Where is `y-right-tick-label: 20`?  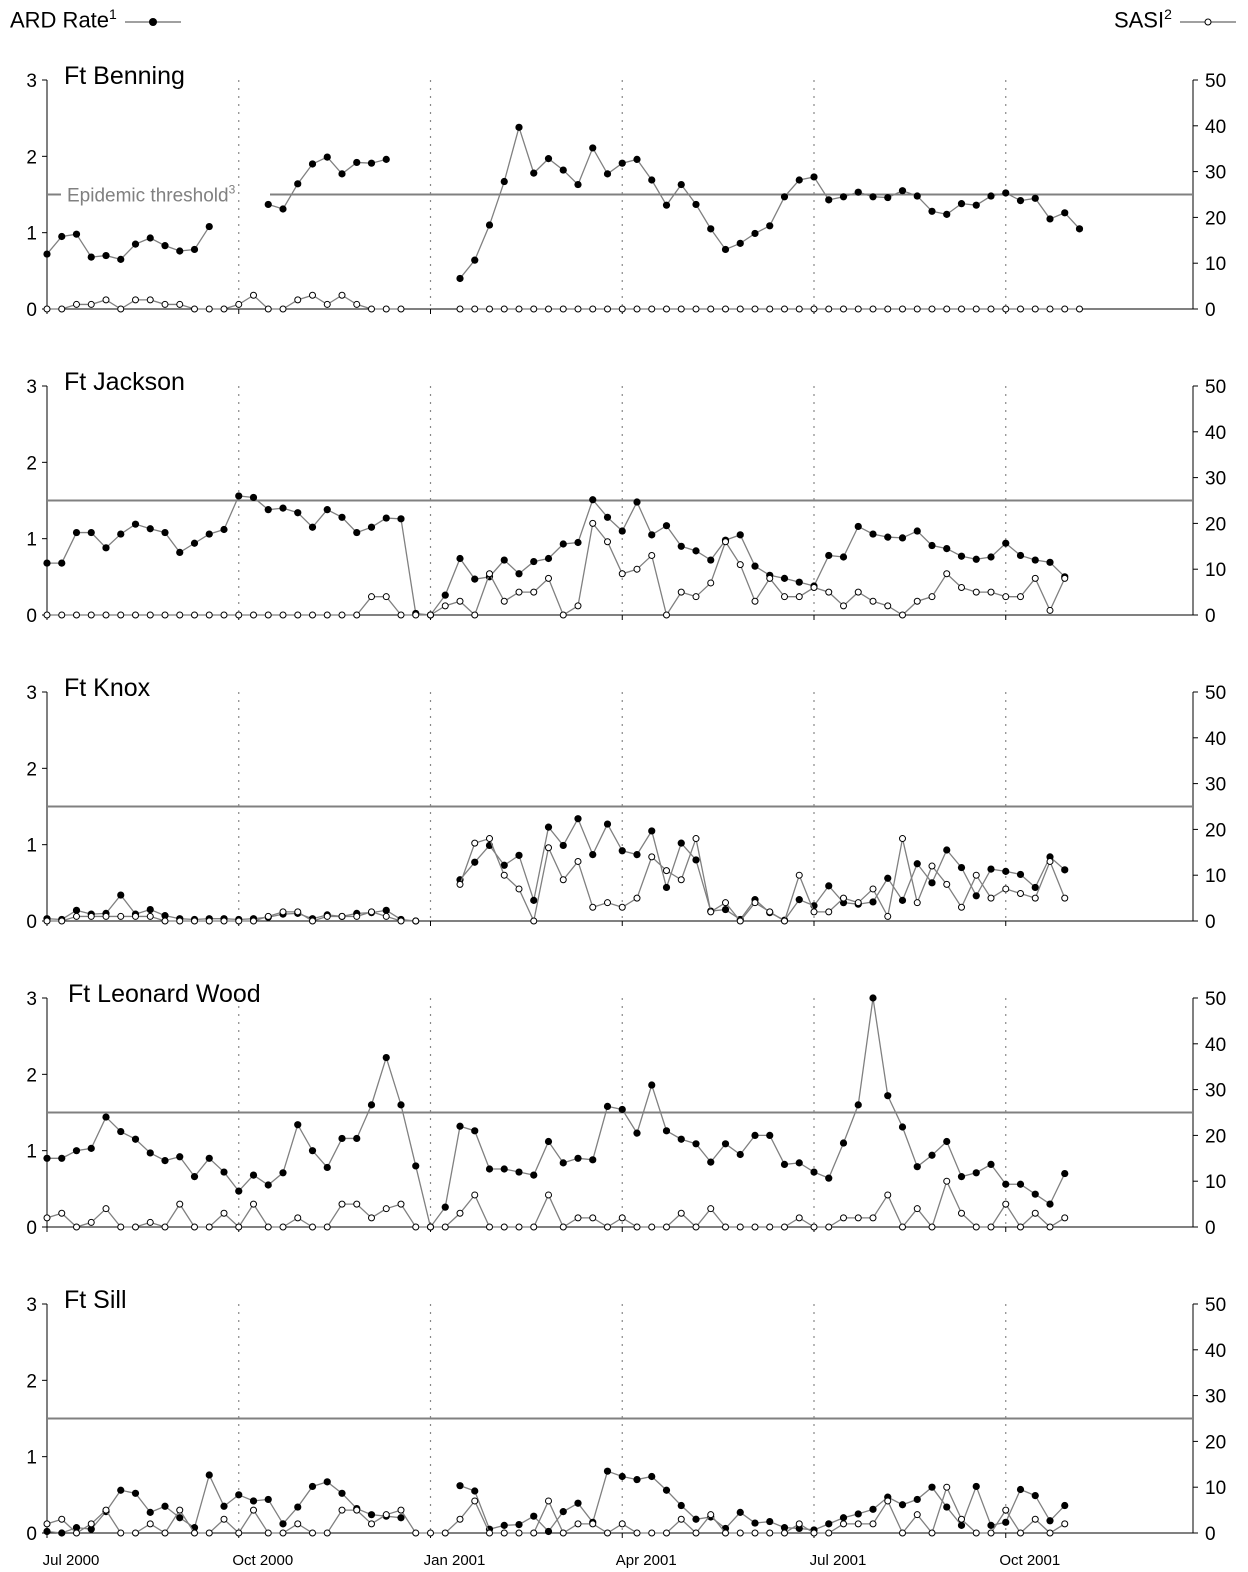
y-right-tick-label: 20 is located at coordinates (1215, 830).